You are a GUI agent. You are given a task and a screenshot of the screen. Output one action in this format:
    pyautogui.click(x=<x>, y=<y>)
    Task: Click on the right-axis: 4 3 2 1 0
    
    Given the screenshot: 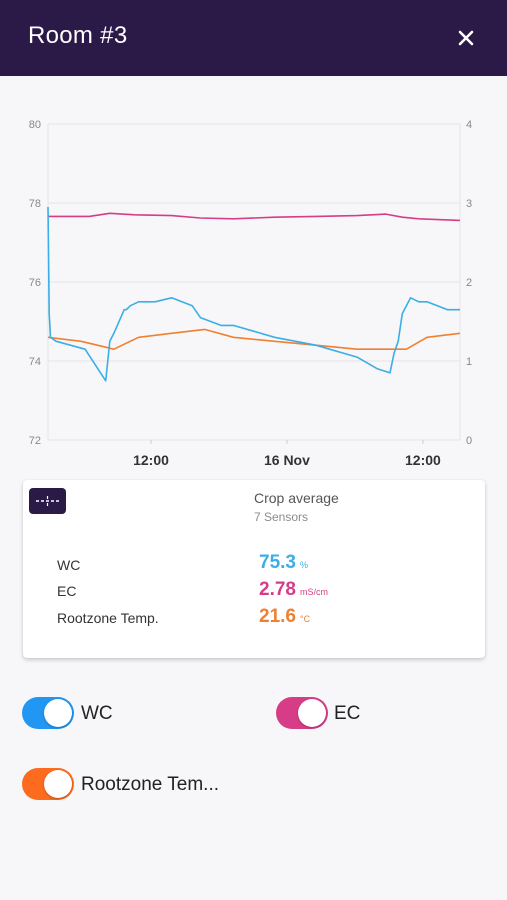 What is the action you would take?
    pyautogui.click(x=469, y=283)
    